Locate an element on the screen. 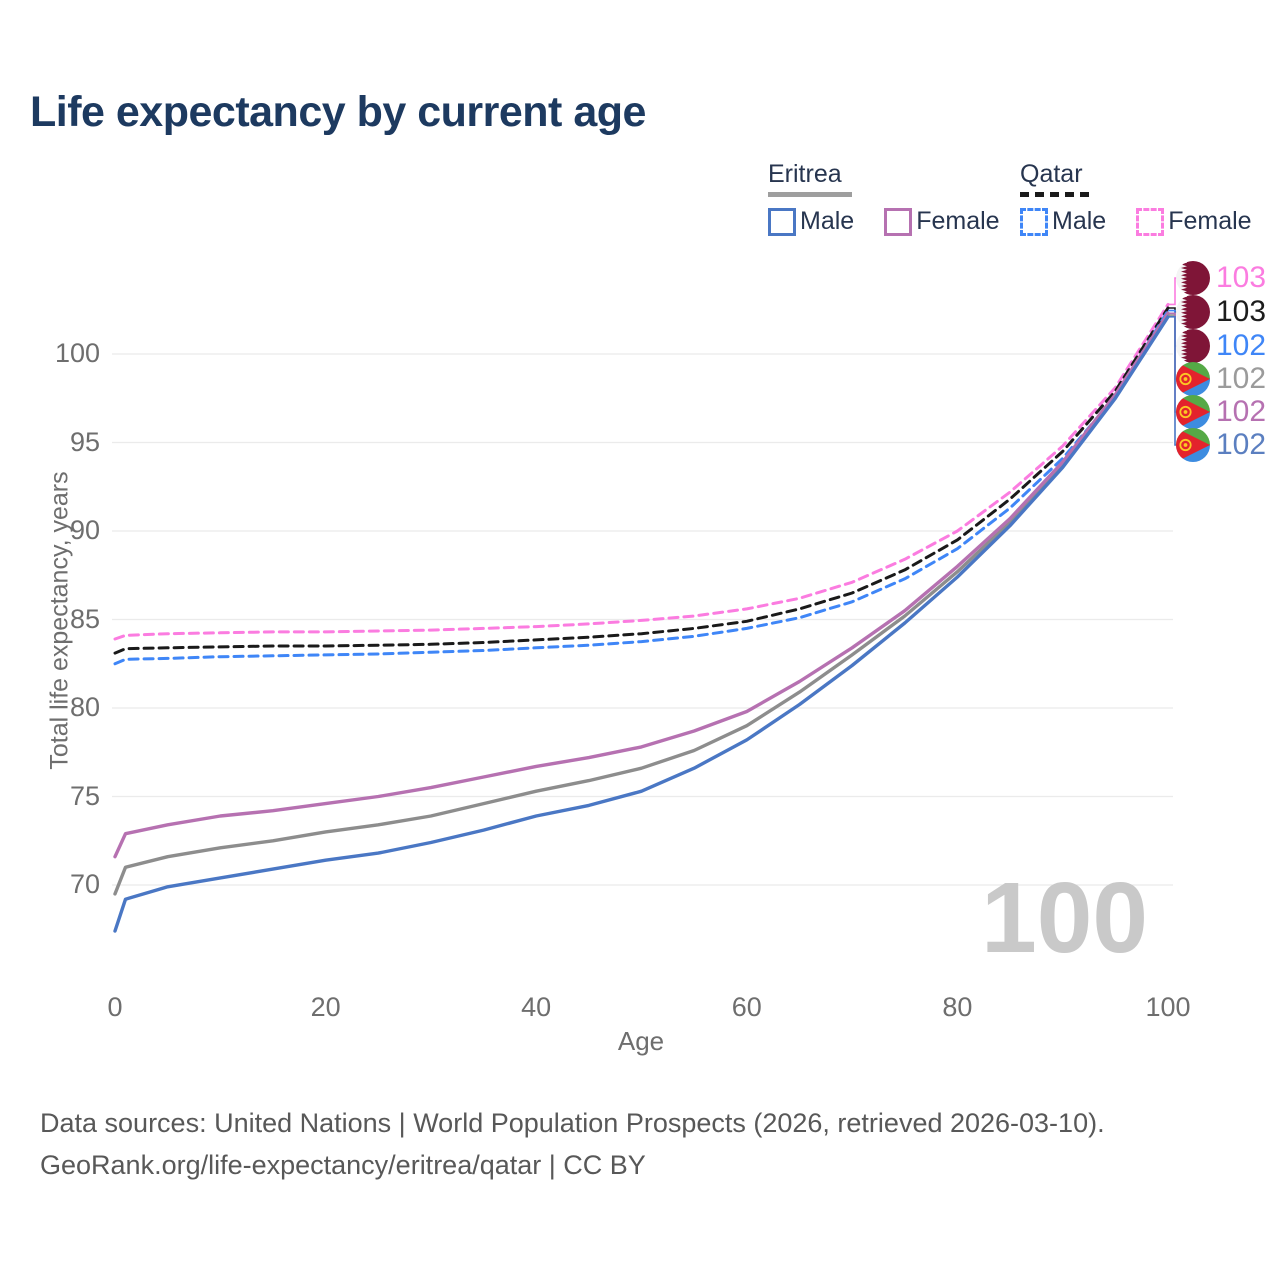 This screenshot has width=1280, height=1280. y-tick-label-95: 95 is located at coordinates (84, 441).